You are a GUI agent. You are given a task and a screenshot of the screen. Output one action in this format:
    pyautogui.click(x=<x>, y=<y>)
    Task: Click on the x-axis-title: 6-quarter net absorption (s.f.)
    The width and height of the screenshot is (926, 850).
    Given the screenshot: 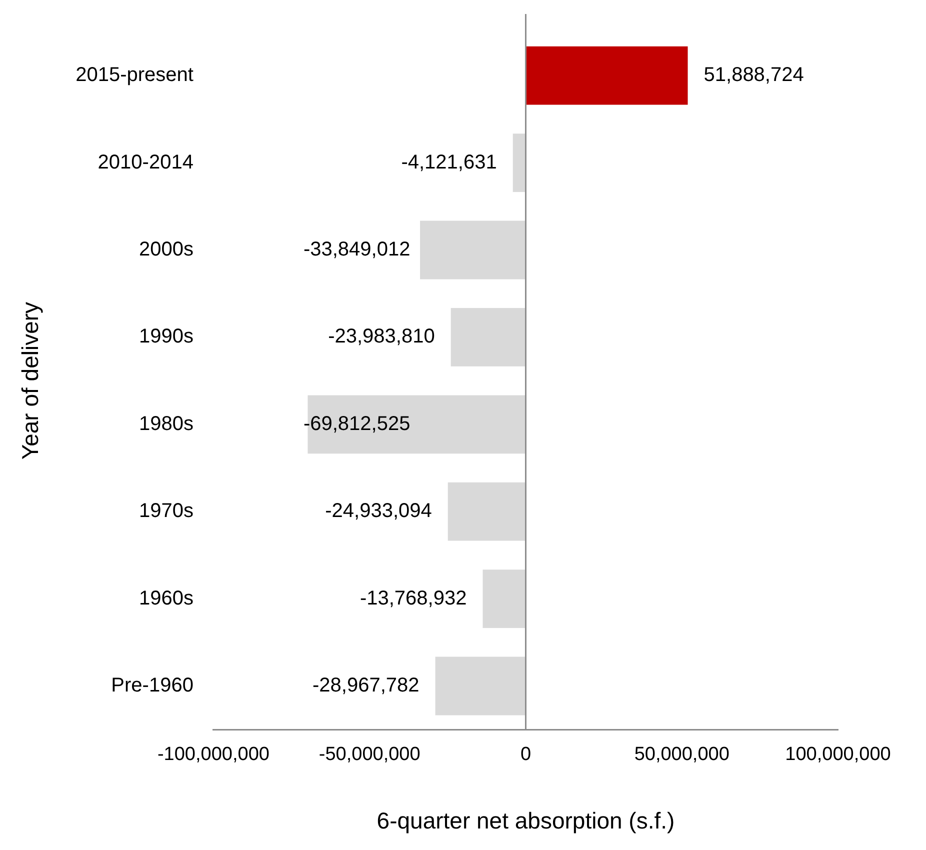 What is the action you would take?
    pyautogui.click(x=525, y=821)
    